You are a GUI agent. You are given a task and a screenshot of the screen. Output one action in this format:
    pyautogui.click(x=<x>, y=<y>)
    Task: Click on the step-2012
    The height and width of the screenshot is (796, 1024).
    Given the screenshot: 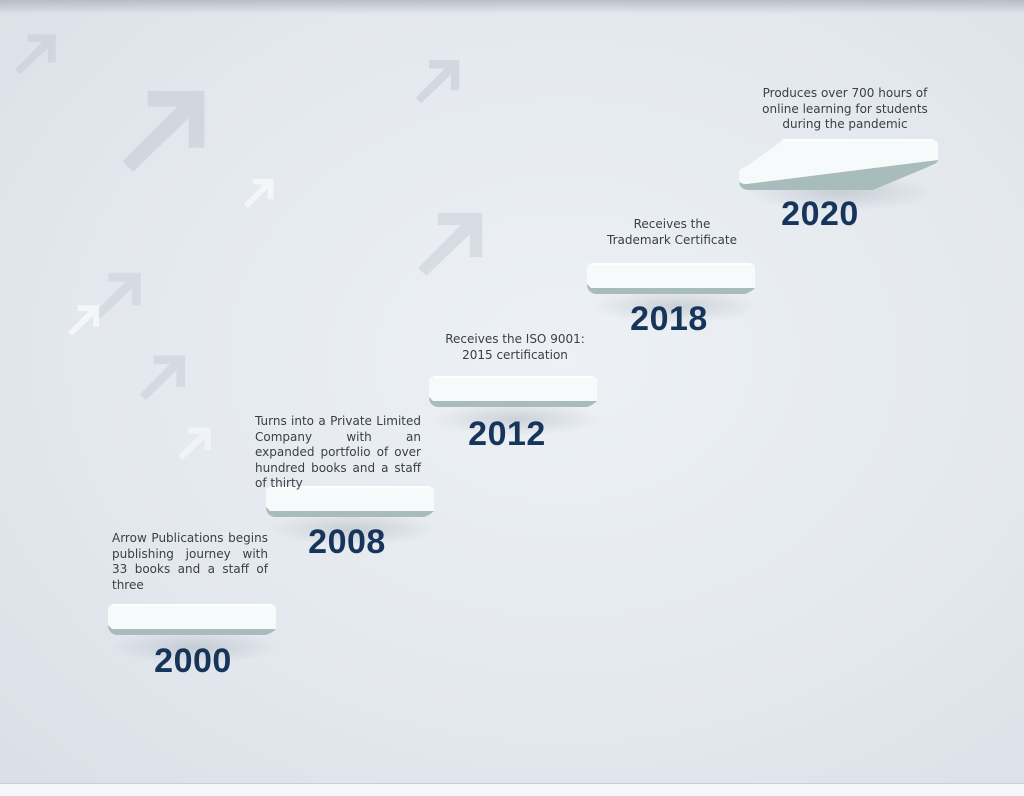 What is the action you would take?
    pyautogui.click(x=513, y=393)
    